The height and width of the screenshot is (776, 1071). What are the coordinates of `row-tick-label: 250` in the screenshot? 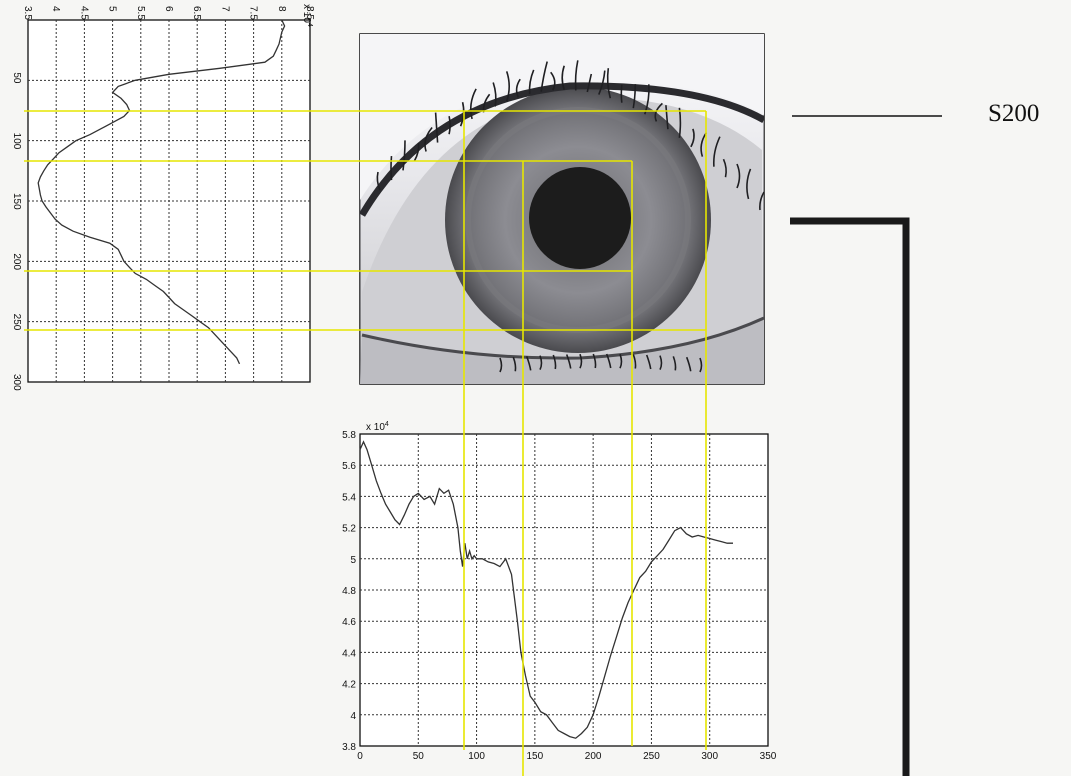 It's located at (16, 322).